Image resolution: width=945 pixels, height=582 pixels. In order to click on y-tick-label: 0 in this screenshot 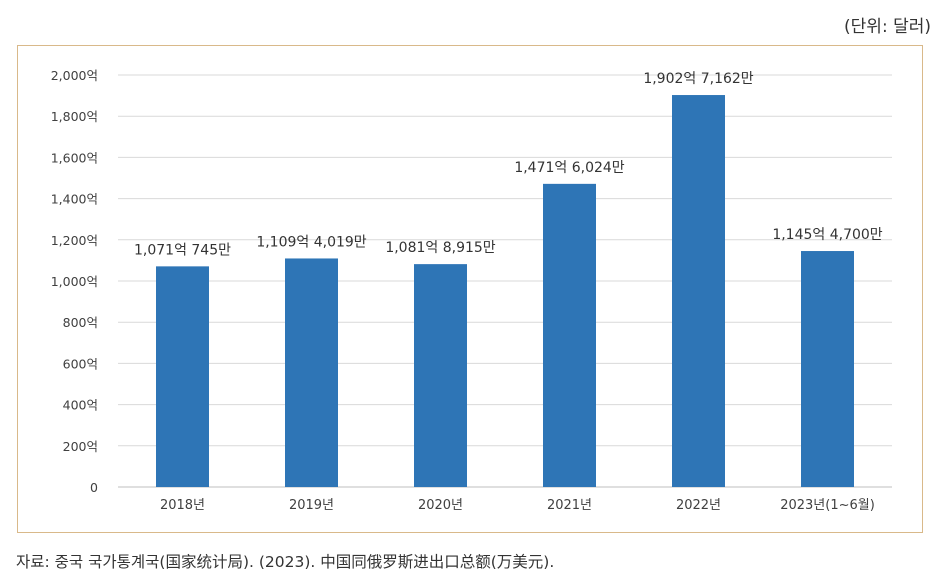, I will do `click(94, 487)`.